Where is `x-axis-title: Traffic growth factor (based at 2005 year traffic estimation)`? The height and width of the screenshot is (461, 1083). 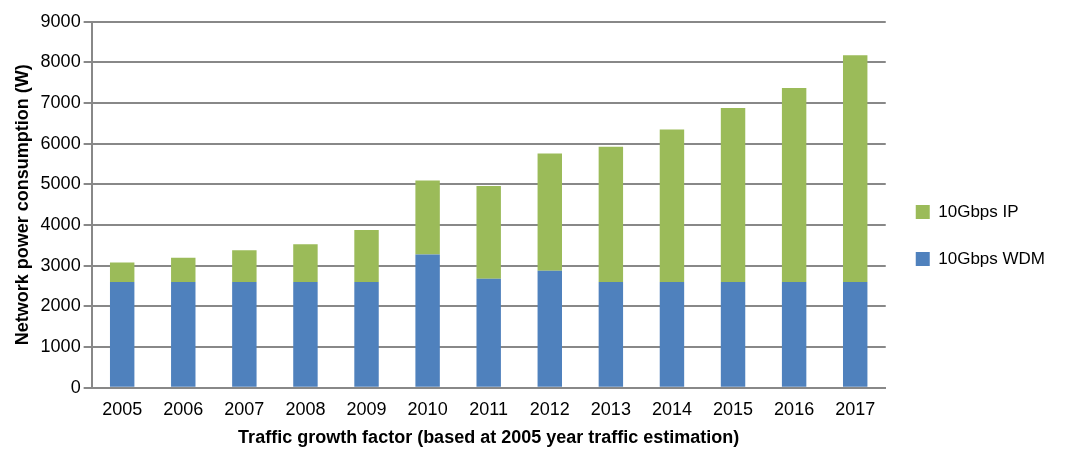 x-axis-title: Traffic growth factor (based at 2005 year traffic estimation) is located at coordinates (489, 437).